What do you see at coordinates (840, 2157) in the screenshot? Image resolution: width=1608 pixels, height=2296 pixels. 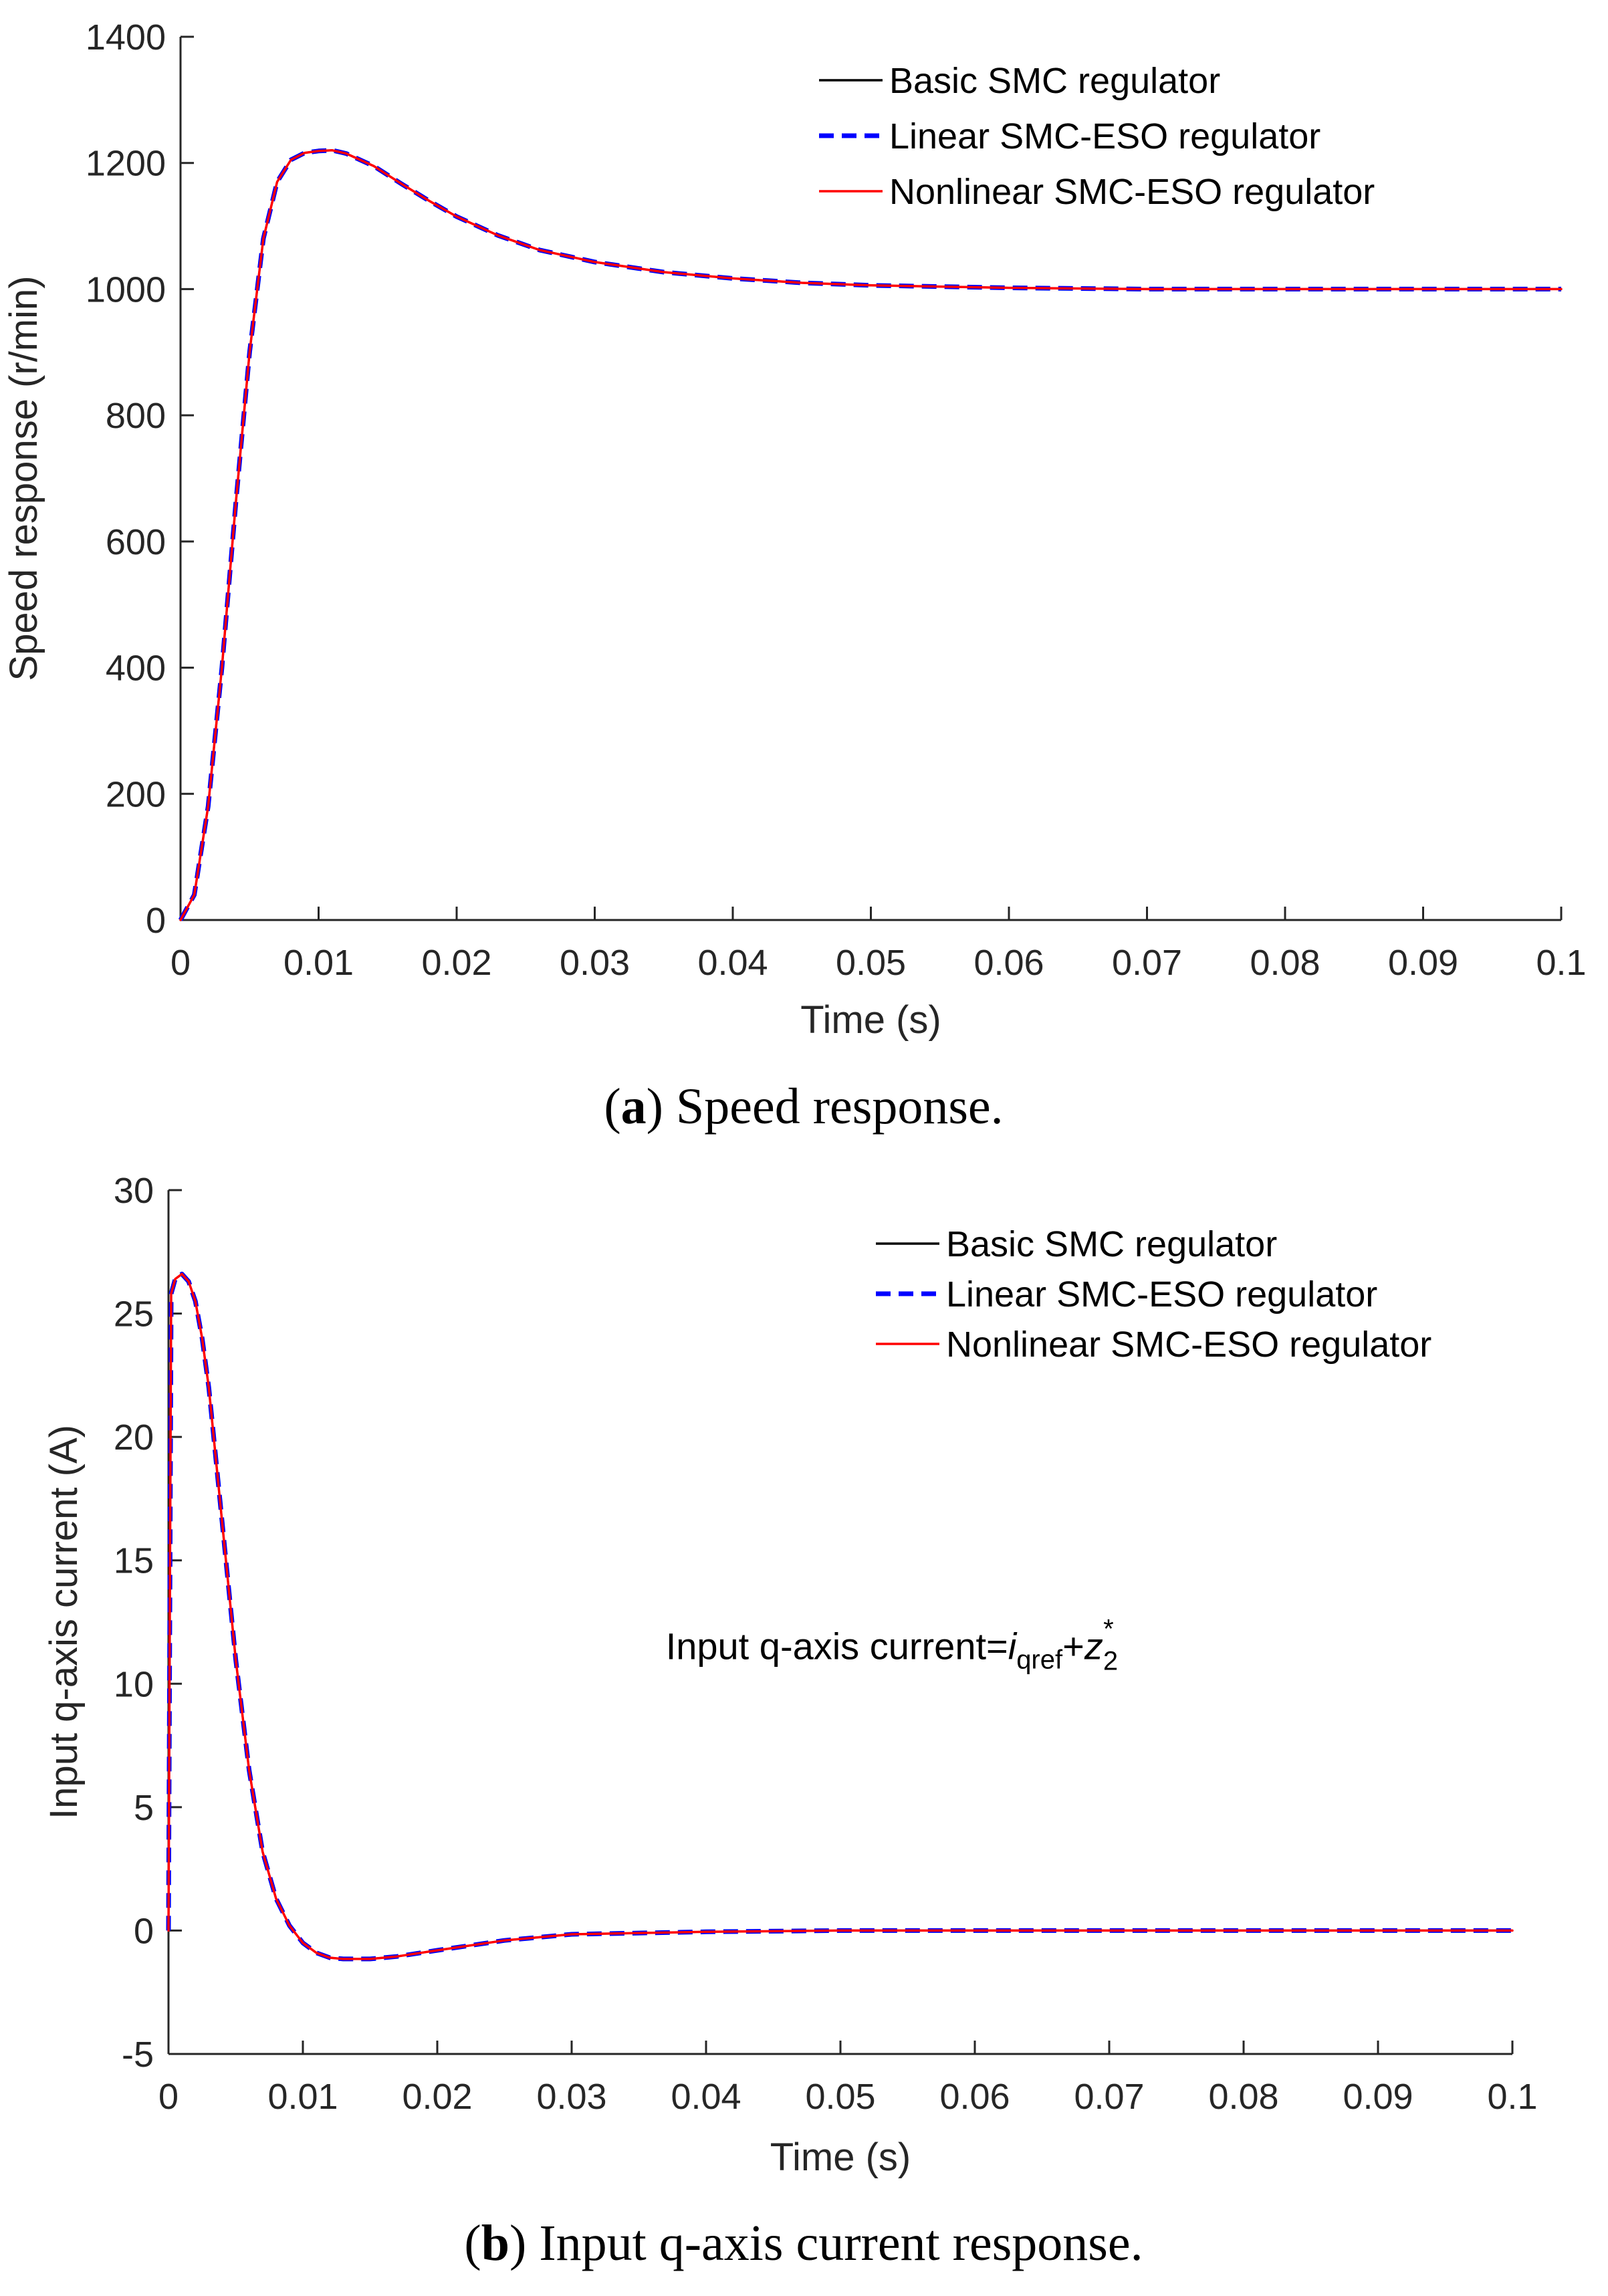 I see `current-chart-xlabel: Time (s)` at bounding box center [840, 2157].